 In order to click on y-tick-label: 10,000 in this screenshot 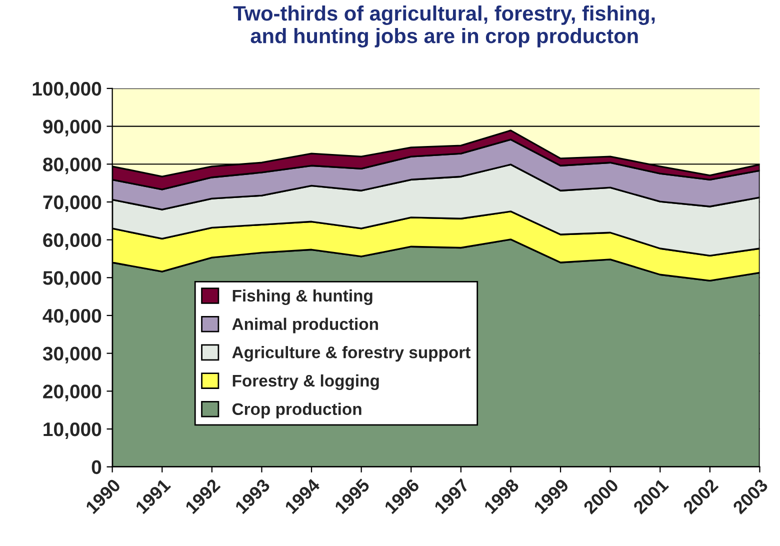, I will do `click(73, 431)`.